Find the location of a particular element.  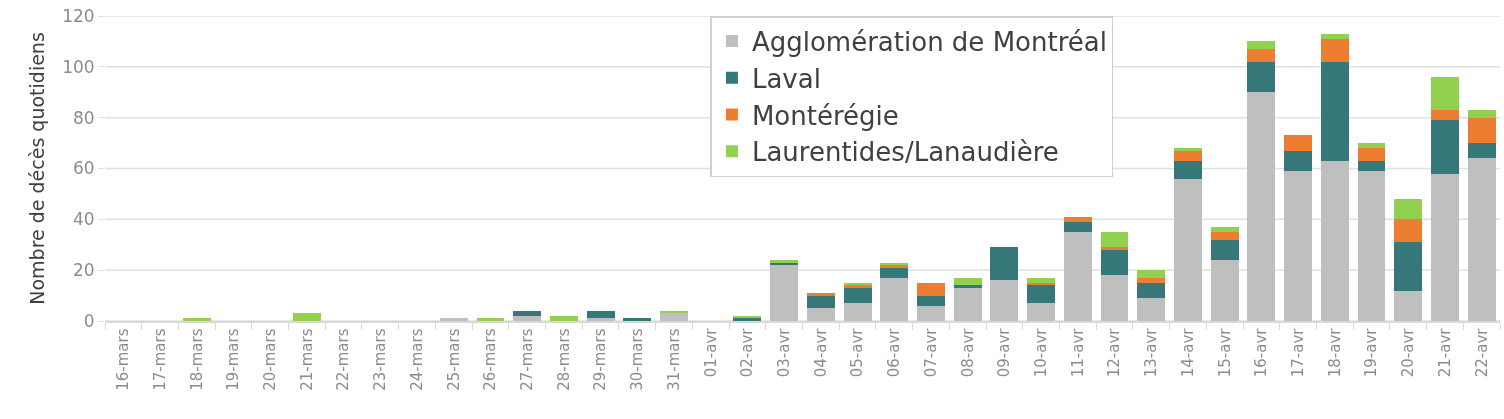

x-tick-label: 20-mars is located at coordinates (270, 359).